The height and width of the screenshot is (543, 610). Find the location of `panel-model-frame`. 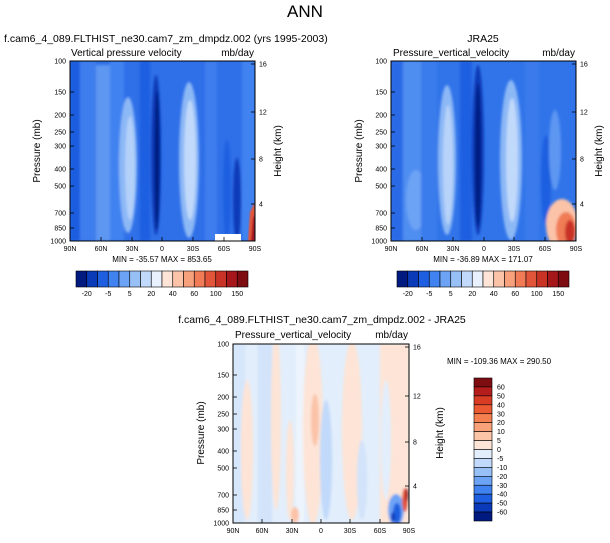

panel-model-frame is located at coordinates (162, 151).